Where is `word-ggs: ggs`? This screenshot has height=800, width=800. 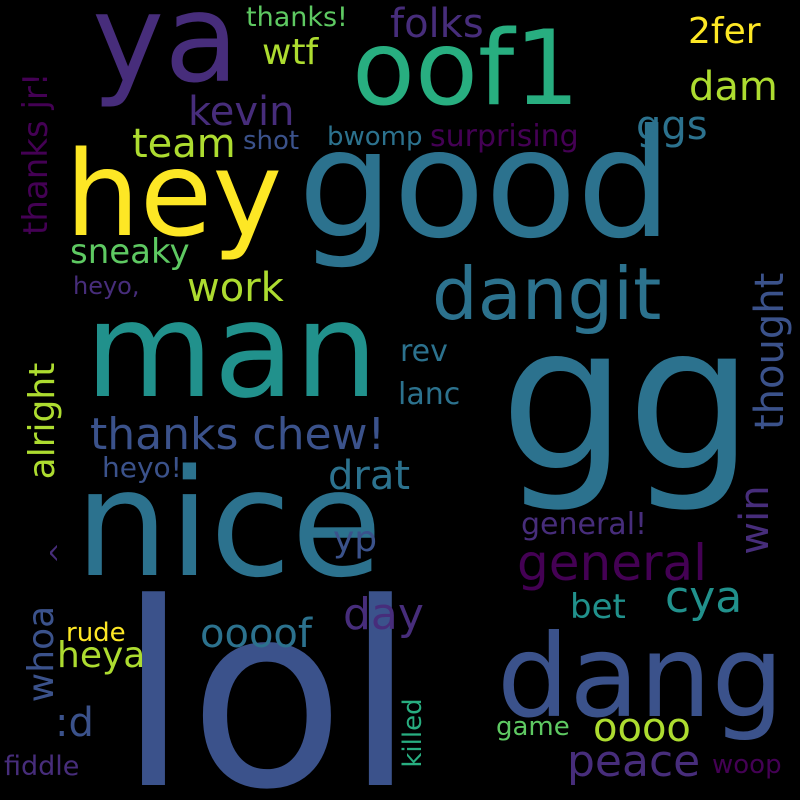 word-ggs: ggs is located at coordinates (672, 126).